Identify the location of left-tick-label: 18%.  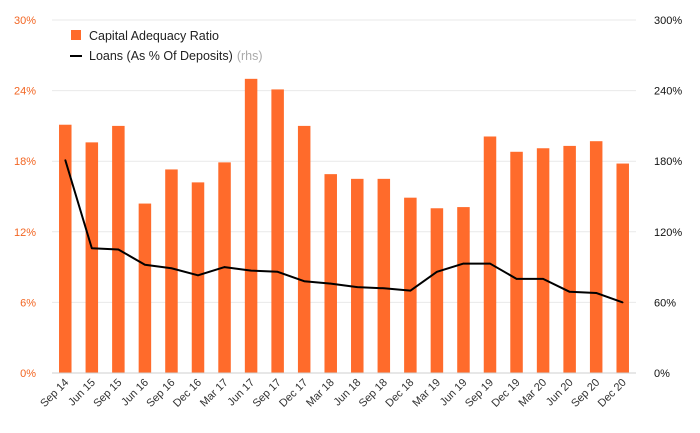
(25, 162).